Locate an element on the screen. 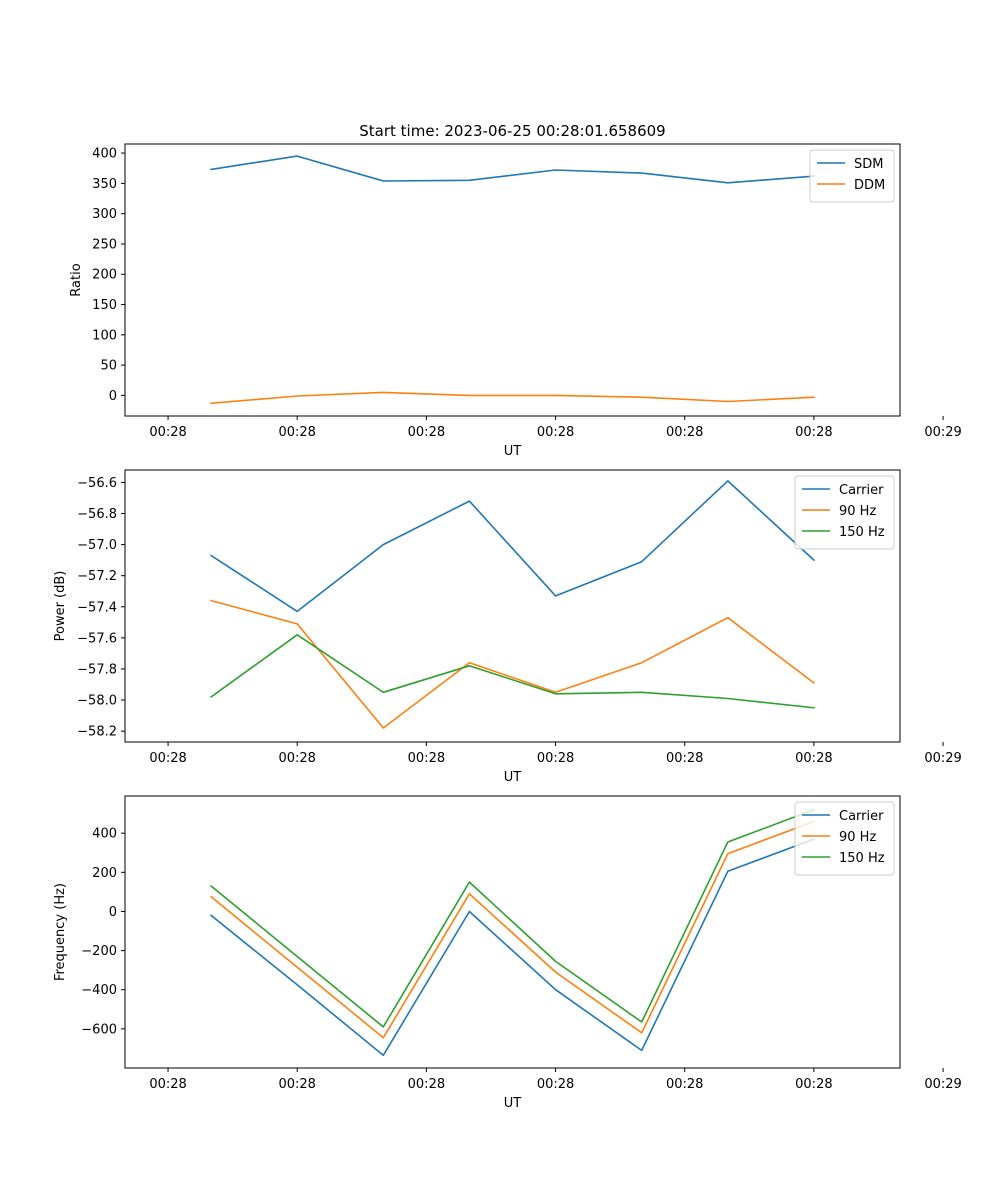 This screenshot has width=1000, height=1200. y-tick-label: −58.2 is located at coordinates (97, 732).